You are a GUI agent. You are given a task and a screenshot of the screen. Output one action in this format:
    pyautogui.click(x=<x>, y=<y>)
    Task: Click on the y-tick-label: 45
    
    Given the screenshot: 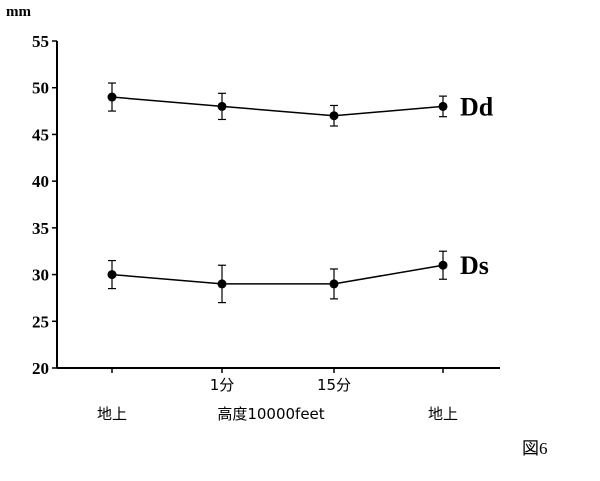 What is the action you would take?
    pyautogui.click(x=40, y=134)
    